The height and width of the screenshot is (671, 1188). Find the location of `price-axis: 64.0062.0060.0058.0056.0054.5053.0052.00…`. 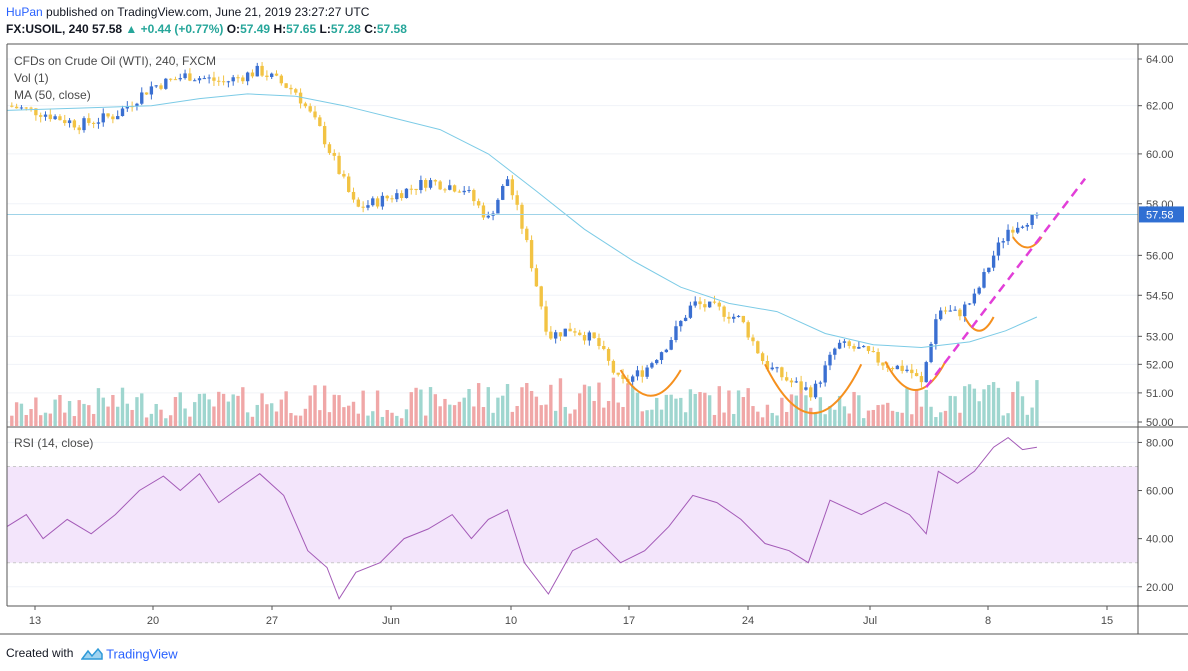

price-axis: 64.0062.0060.0058.0056.0054.5053.0052.00… is located at coordinates (1156, 241).